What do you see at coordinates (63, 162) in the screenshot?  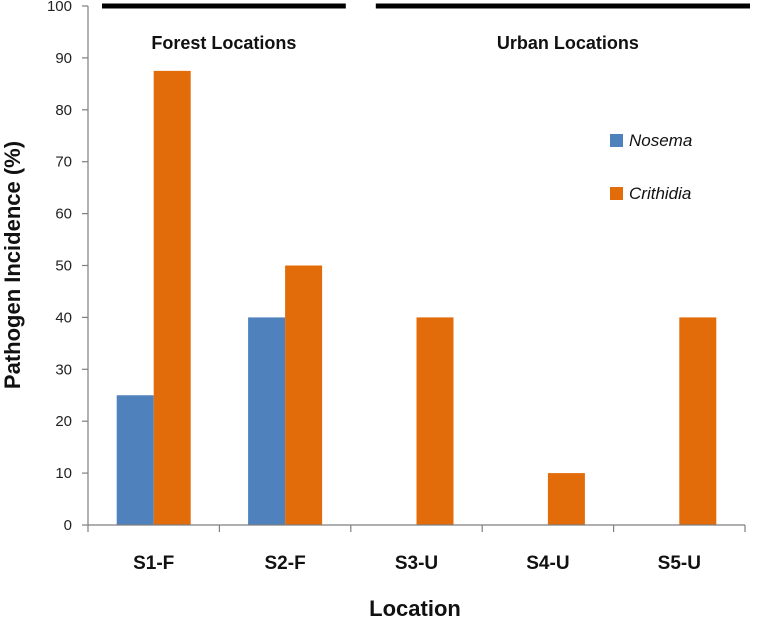 I see `y-tick-label: 70` at bounding box center [63, 162].